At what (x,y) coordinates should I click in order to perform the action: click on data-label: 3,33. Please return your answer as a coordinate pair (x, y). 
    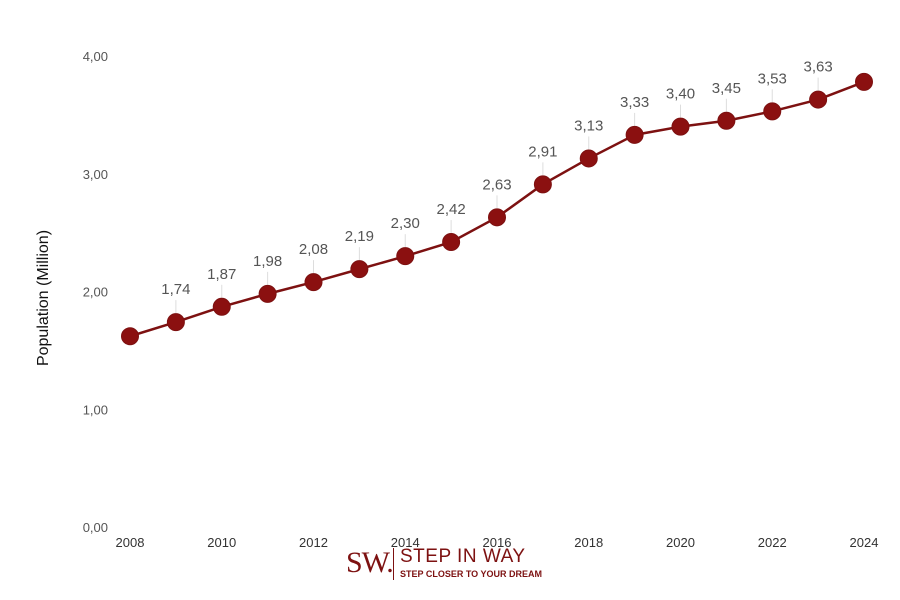
    Looking at the image, I should click on (634, 102).